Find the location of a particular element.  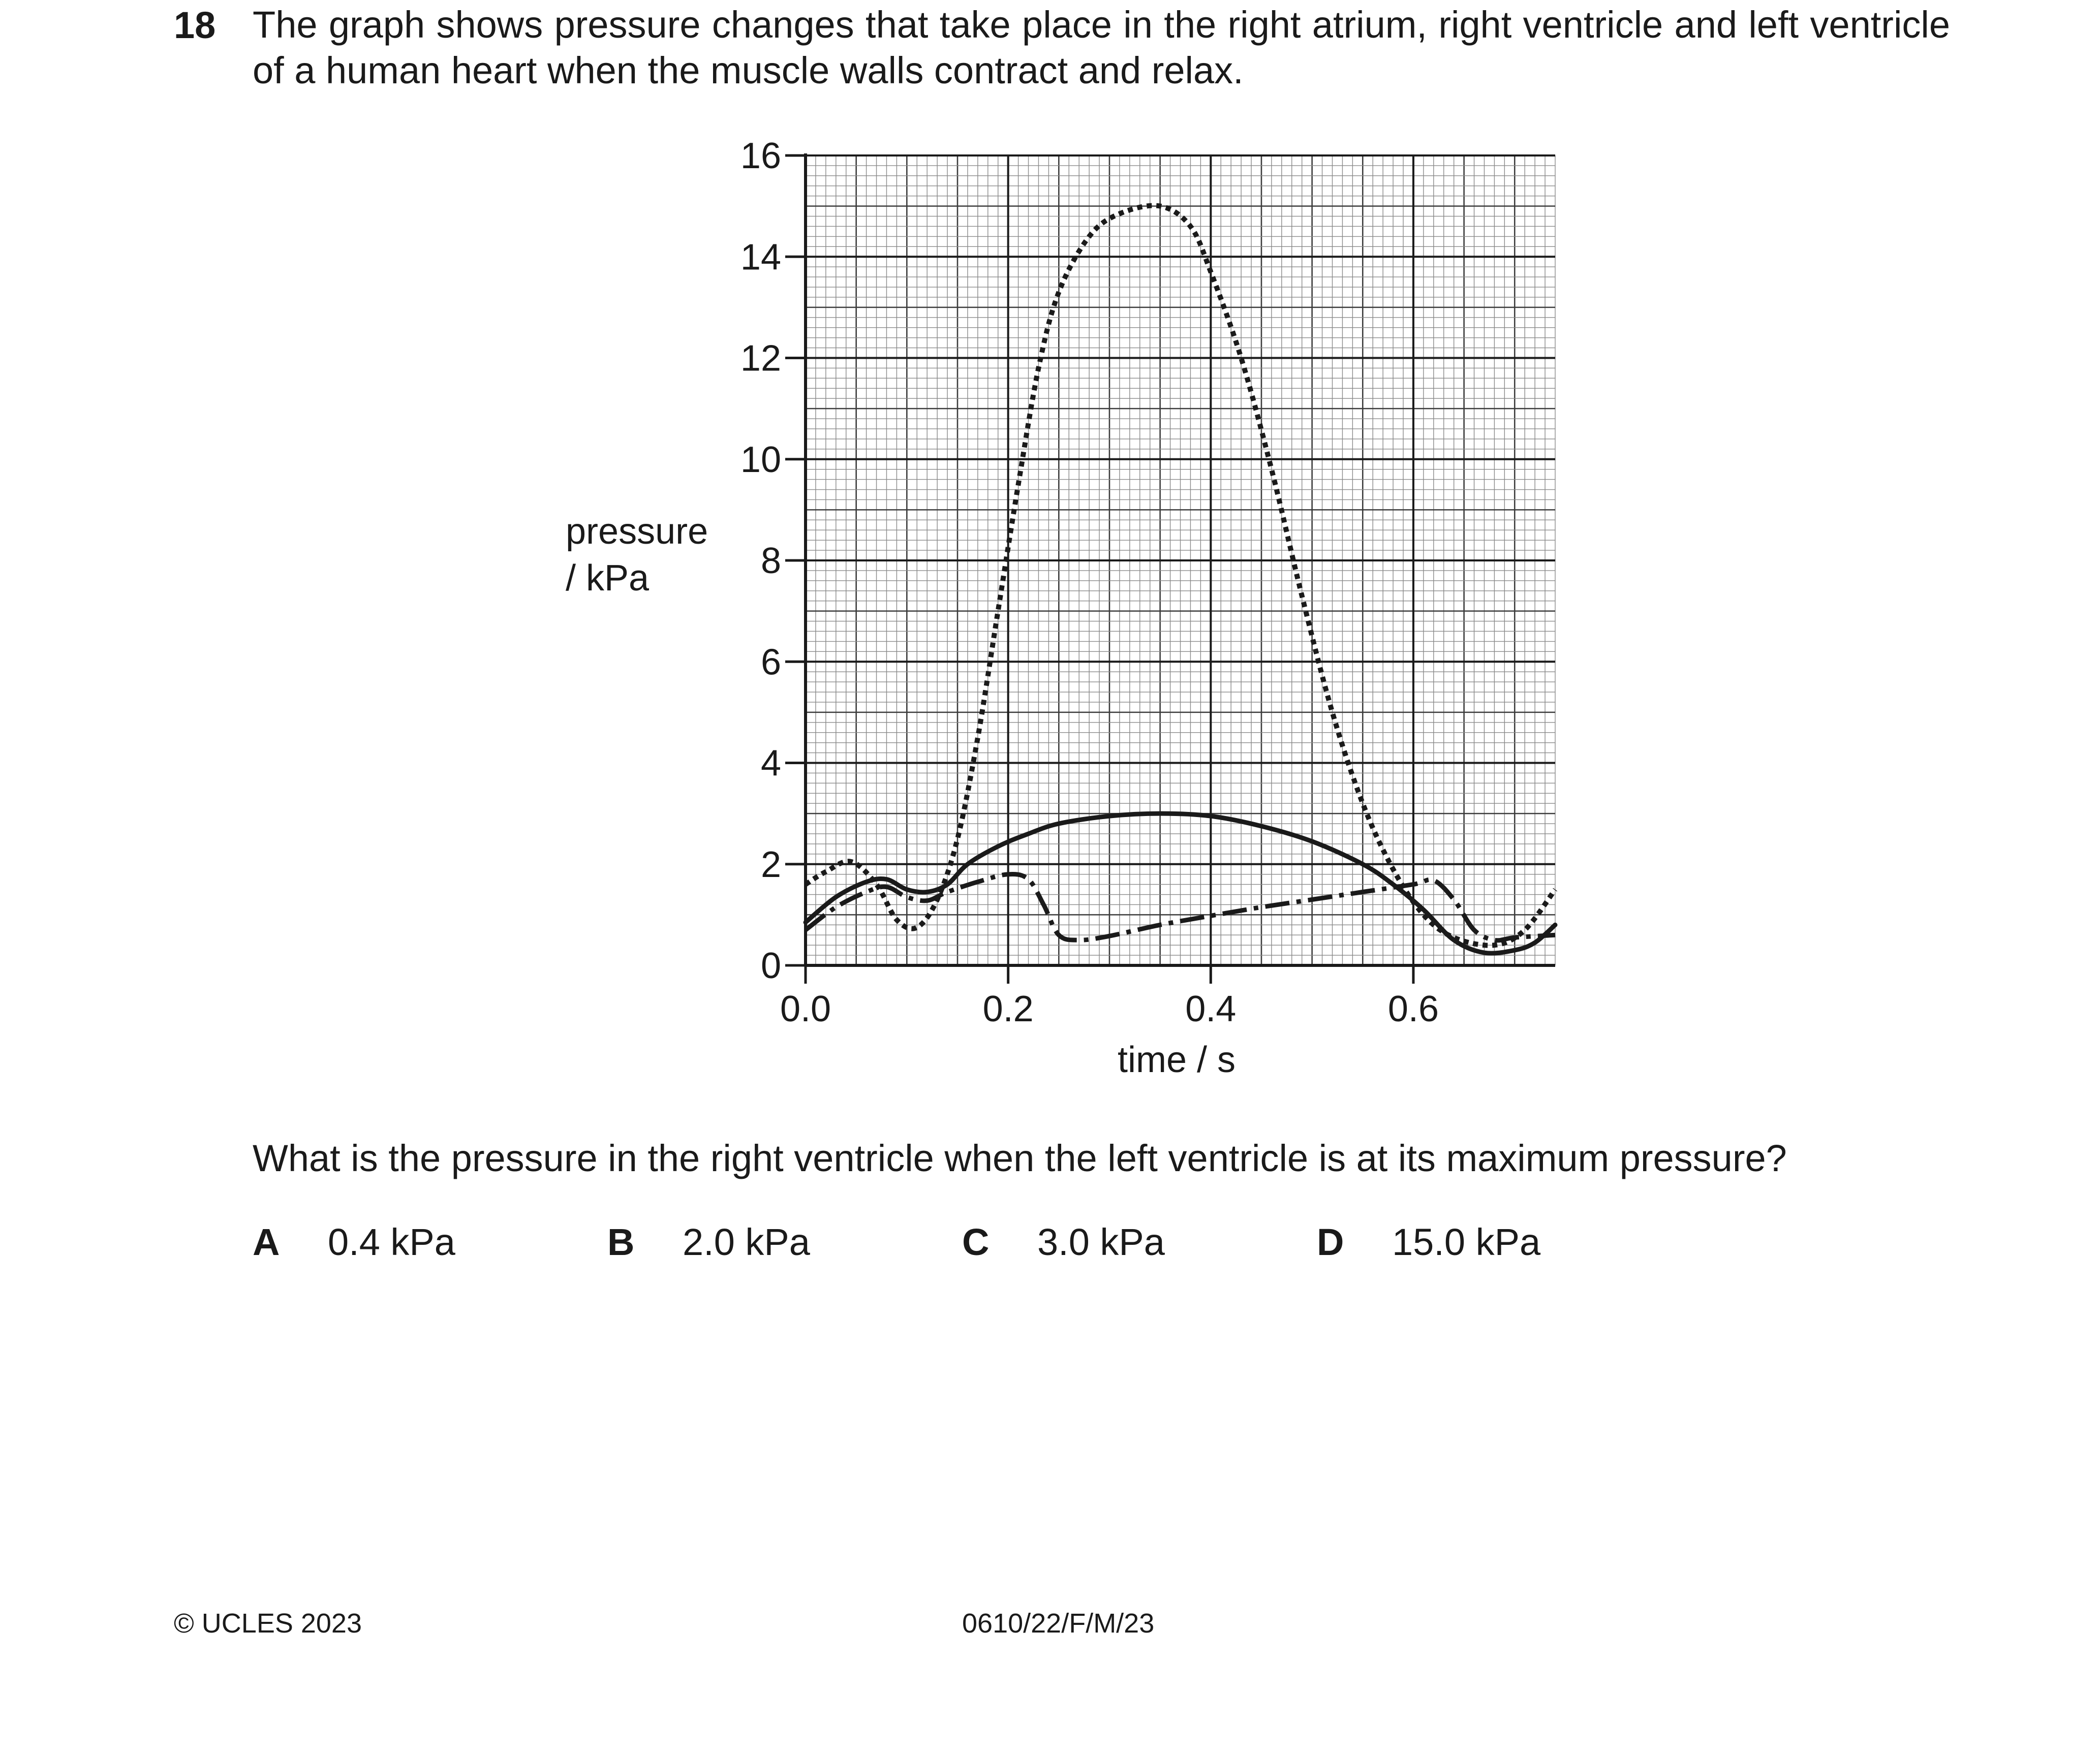

x-tick-label: 0.4 is located at coordinates (1210, 1009).